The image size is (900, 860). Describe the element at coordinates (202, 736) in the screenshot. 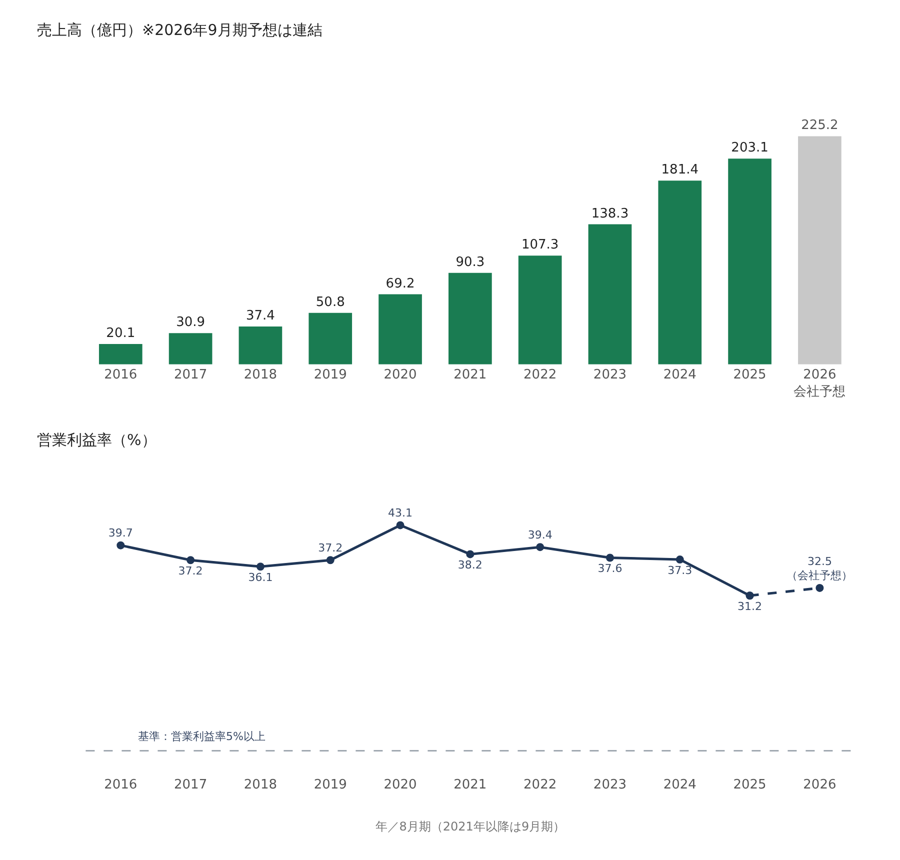

I see `ref-line-label: 基準：営業利益率5%以上` at that location.